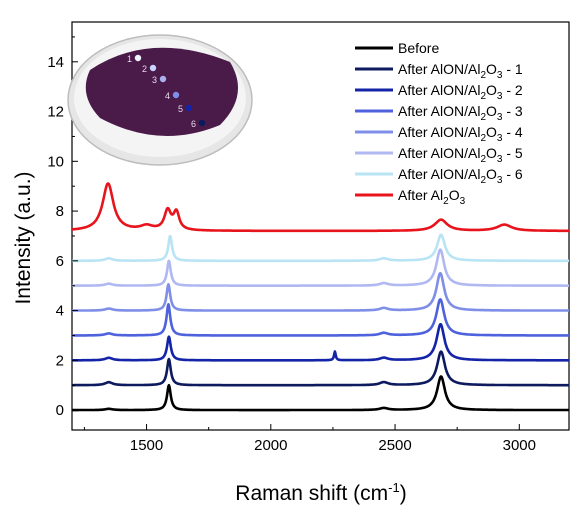 Image resolution: width=582 pixels, height=521 pixels. I want to click on legend-label: Before, so click(418, 48).